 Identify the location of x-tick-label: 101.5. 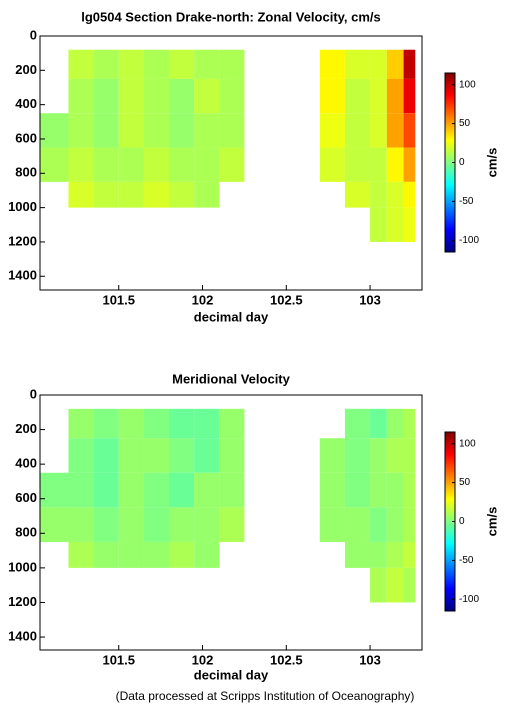
(118, 299).